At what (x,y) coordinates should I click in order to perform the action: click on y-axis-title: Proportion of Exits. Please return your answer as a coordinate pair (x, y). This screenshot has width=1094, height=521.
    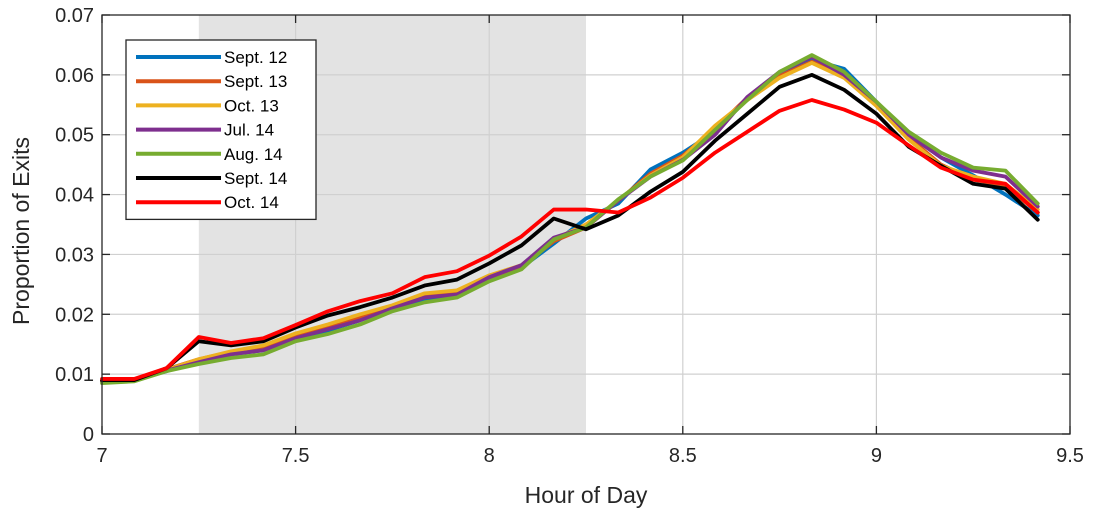
    Looking at the image, I should click on (21, 231).